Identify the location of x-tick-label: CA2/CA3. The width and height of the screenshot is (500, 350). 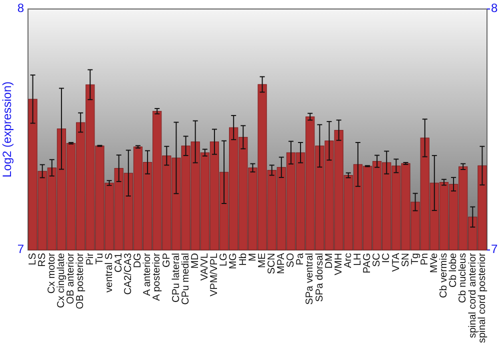
(128, 273).